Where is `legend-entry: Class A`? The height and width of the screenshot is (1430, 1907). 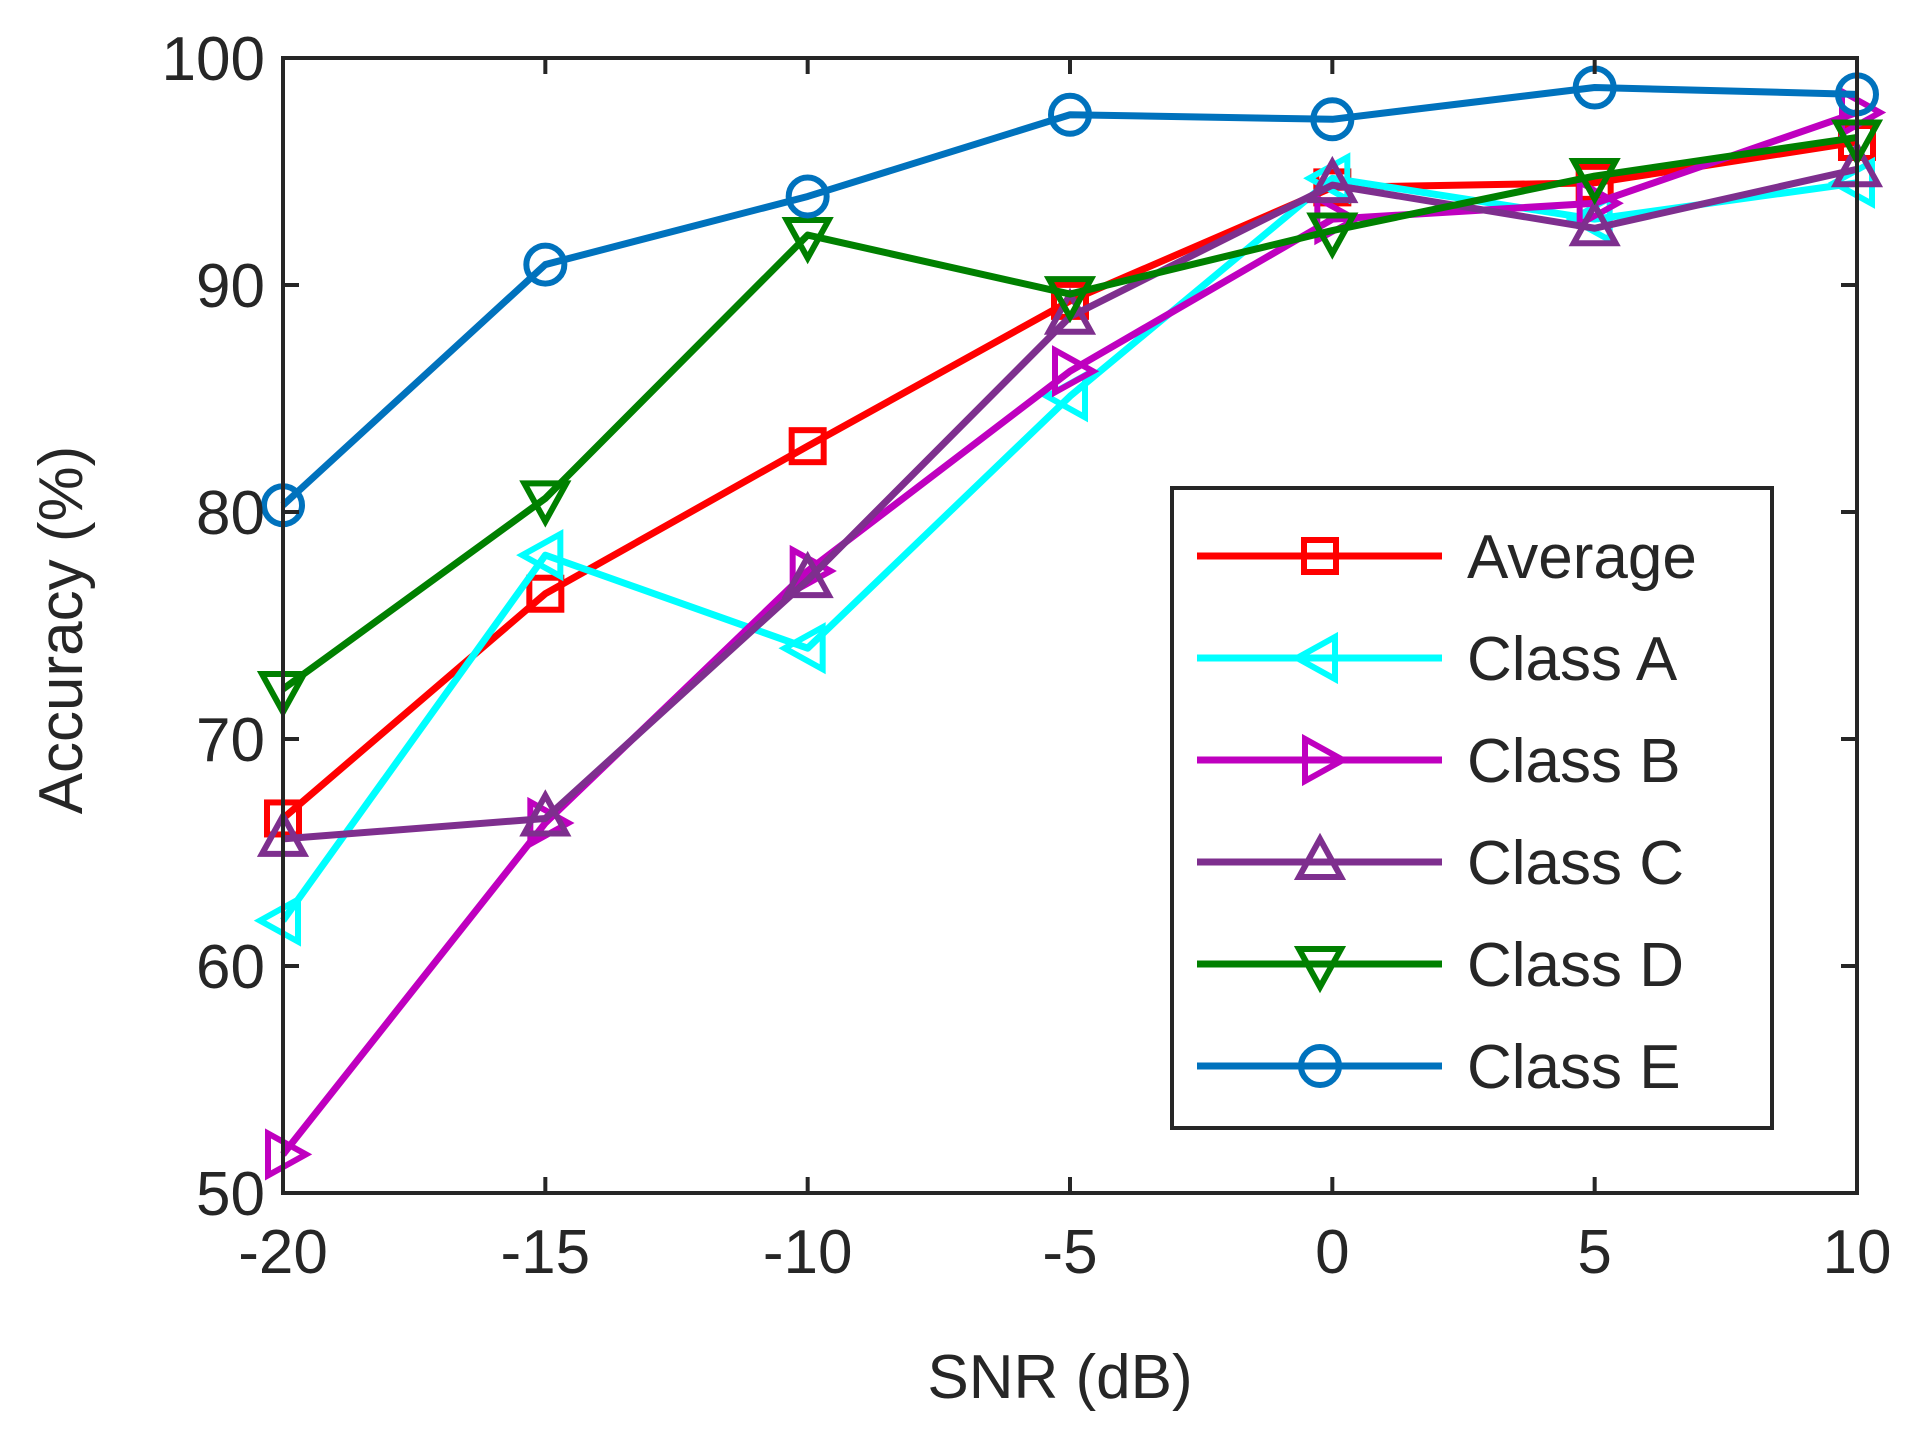 legend-entry: Class A is located at coordinates (1437, 659).